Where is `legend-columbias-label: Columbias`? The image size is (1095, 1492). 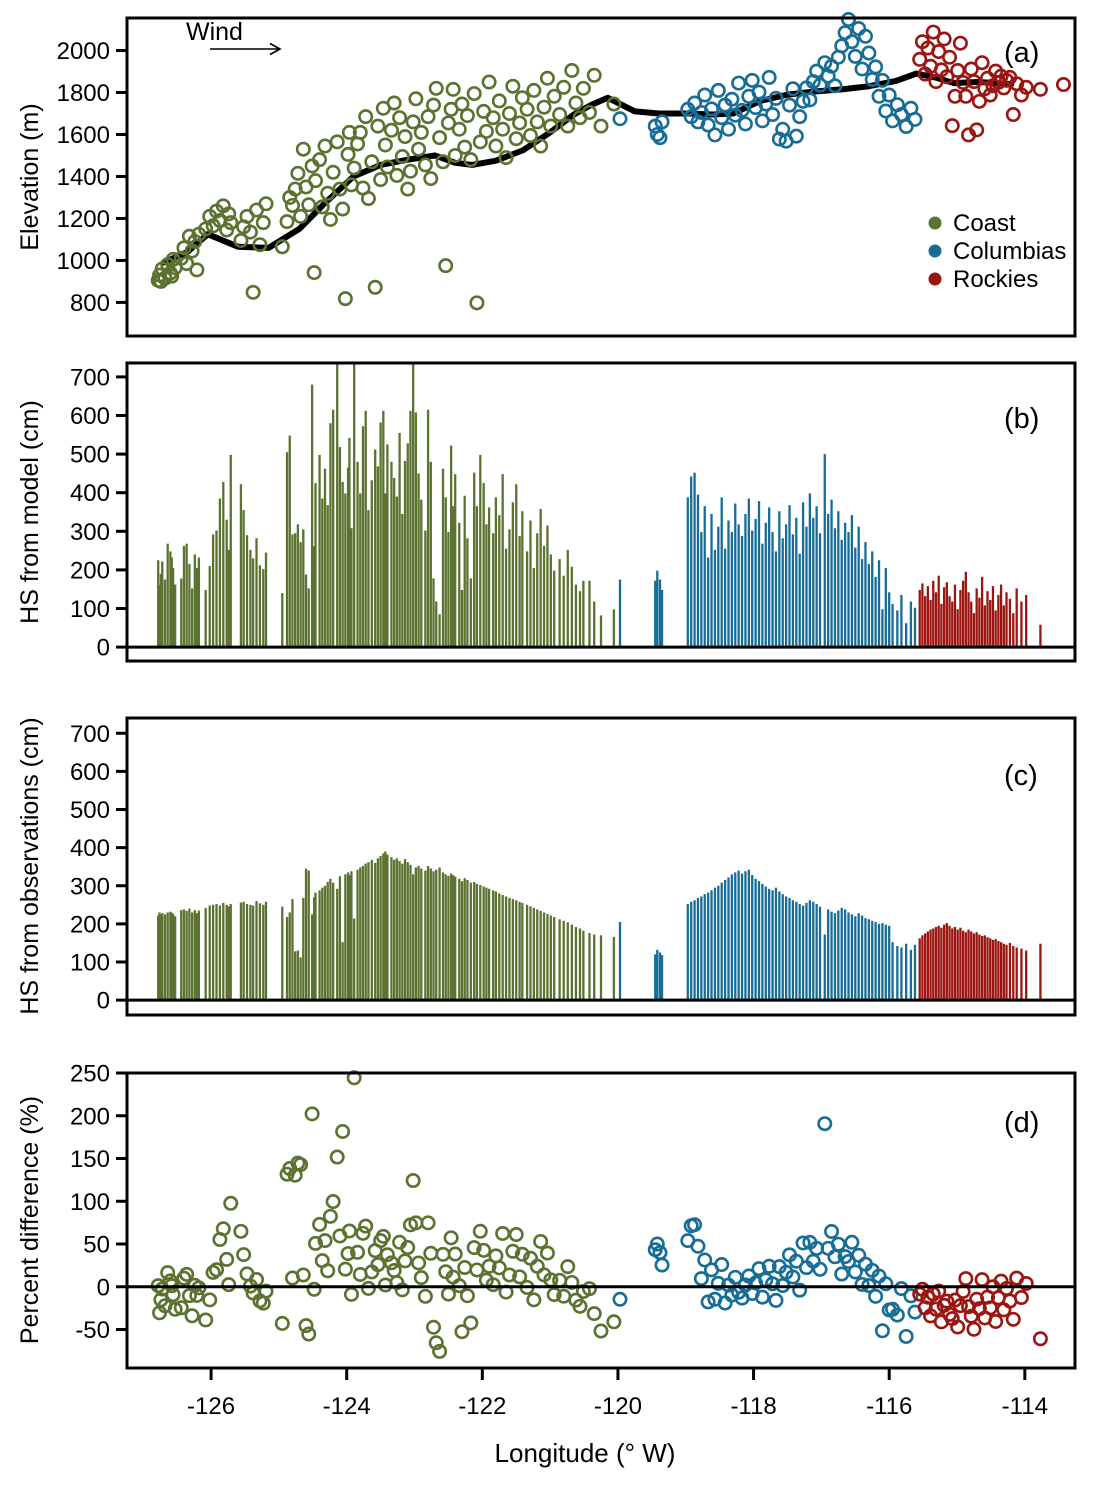
legend-columbias-label: Columbias is located at coordinates (1009, 251).